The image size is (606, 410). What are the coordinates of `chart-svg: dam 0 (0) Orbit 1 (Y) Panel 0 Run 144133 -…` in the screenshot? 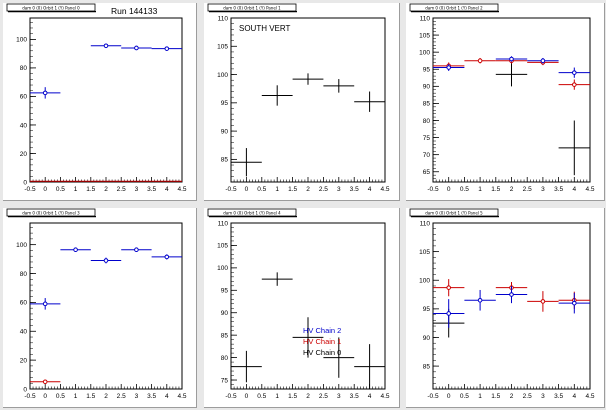 It's located at (96, 98).